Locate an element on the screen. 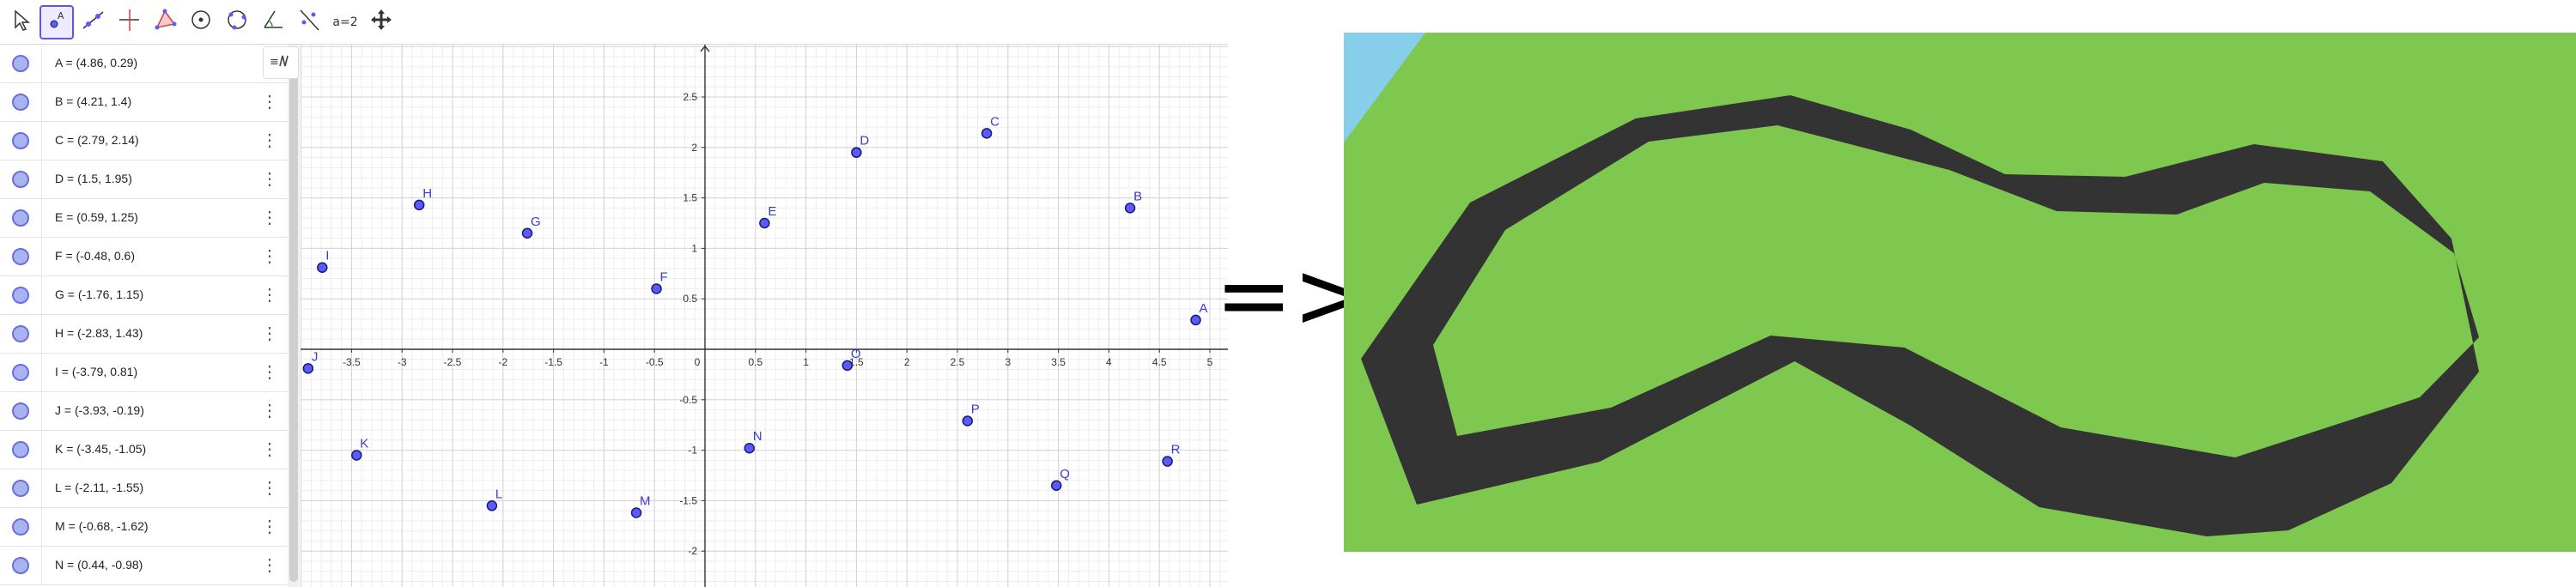 This screenshot has height=587, width=2576. angle-tool-button is located at coordinates (273, 22).